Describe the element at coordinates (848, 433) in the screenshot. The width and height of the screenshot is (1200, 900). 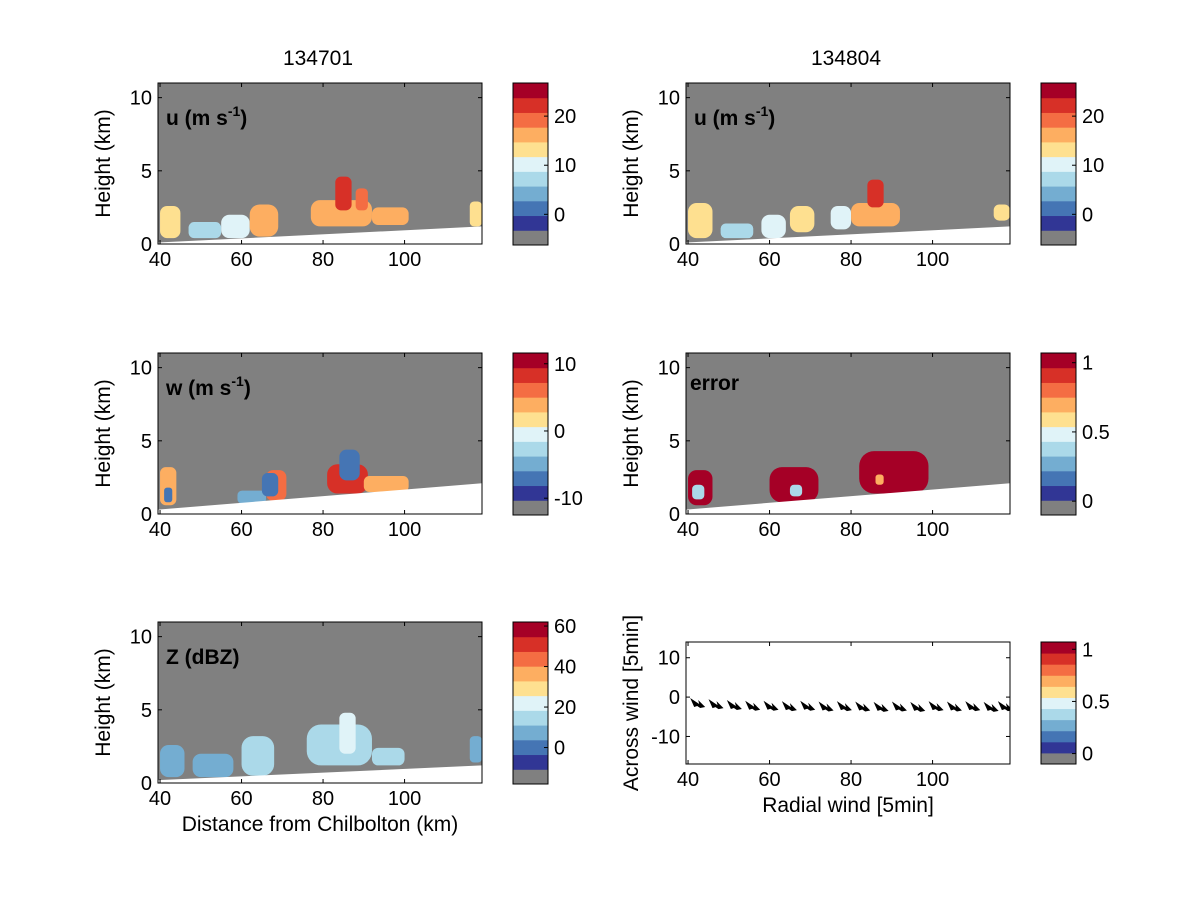
I see `plot-area` at that location.